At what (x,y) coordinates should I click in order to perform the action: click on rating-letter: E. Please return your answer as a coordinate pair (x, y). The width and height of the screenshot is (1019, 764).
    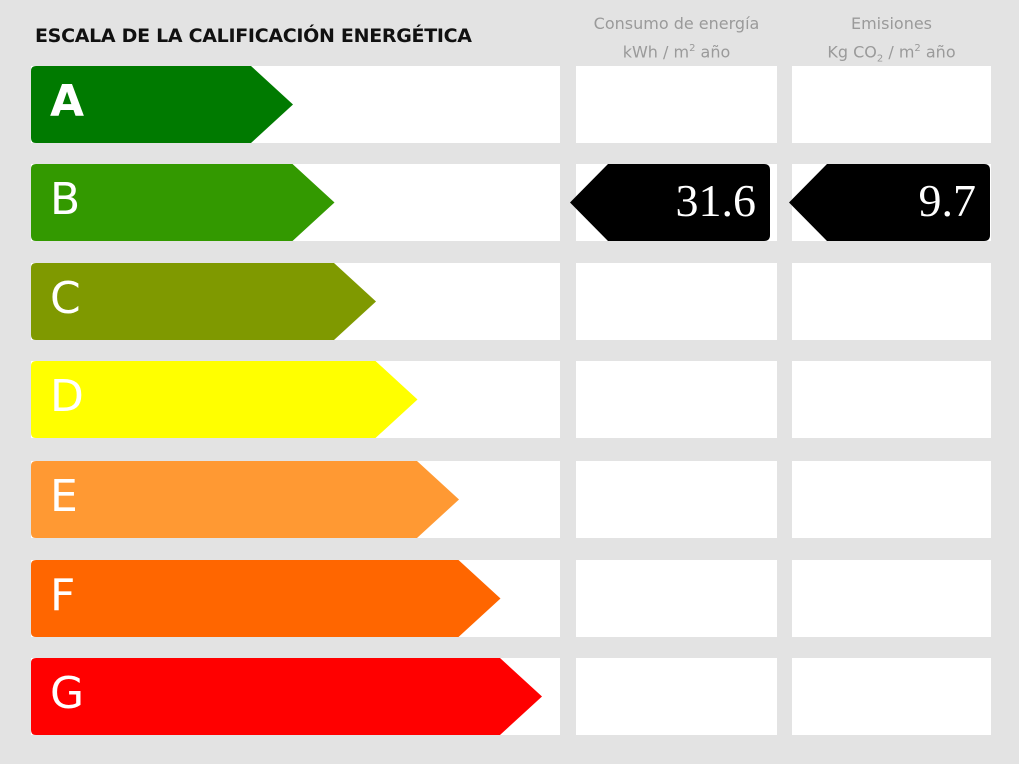
    Looking at the image, I should click on (64, 496).